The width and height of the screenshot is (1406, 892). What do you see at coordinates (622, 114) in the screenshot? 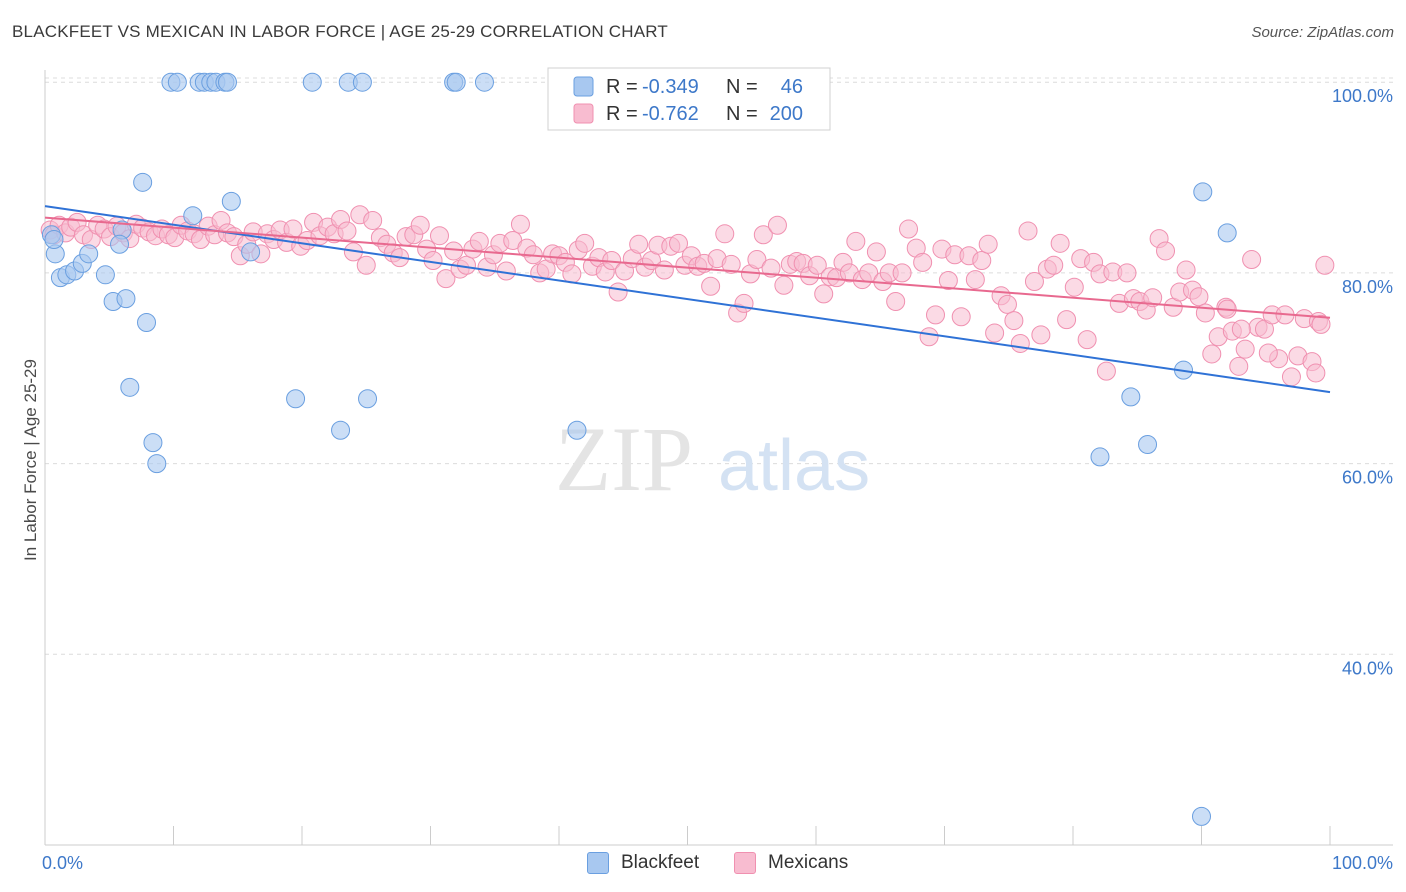
I see `legend-r-label-2: R =` at bounding box center [622, 114].